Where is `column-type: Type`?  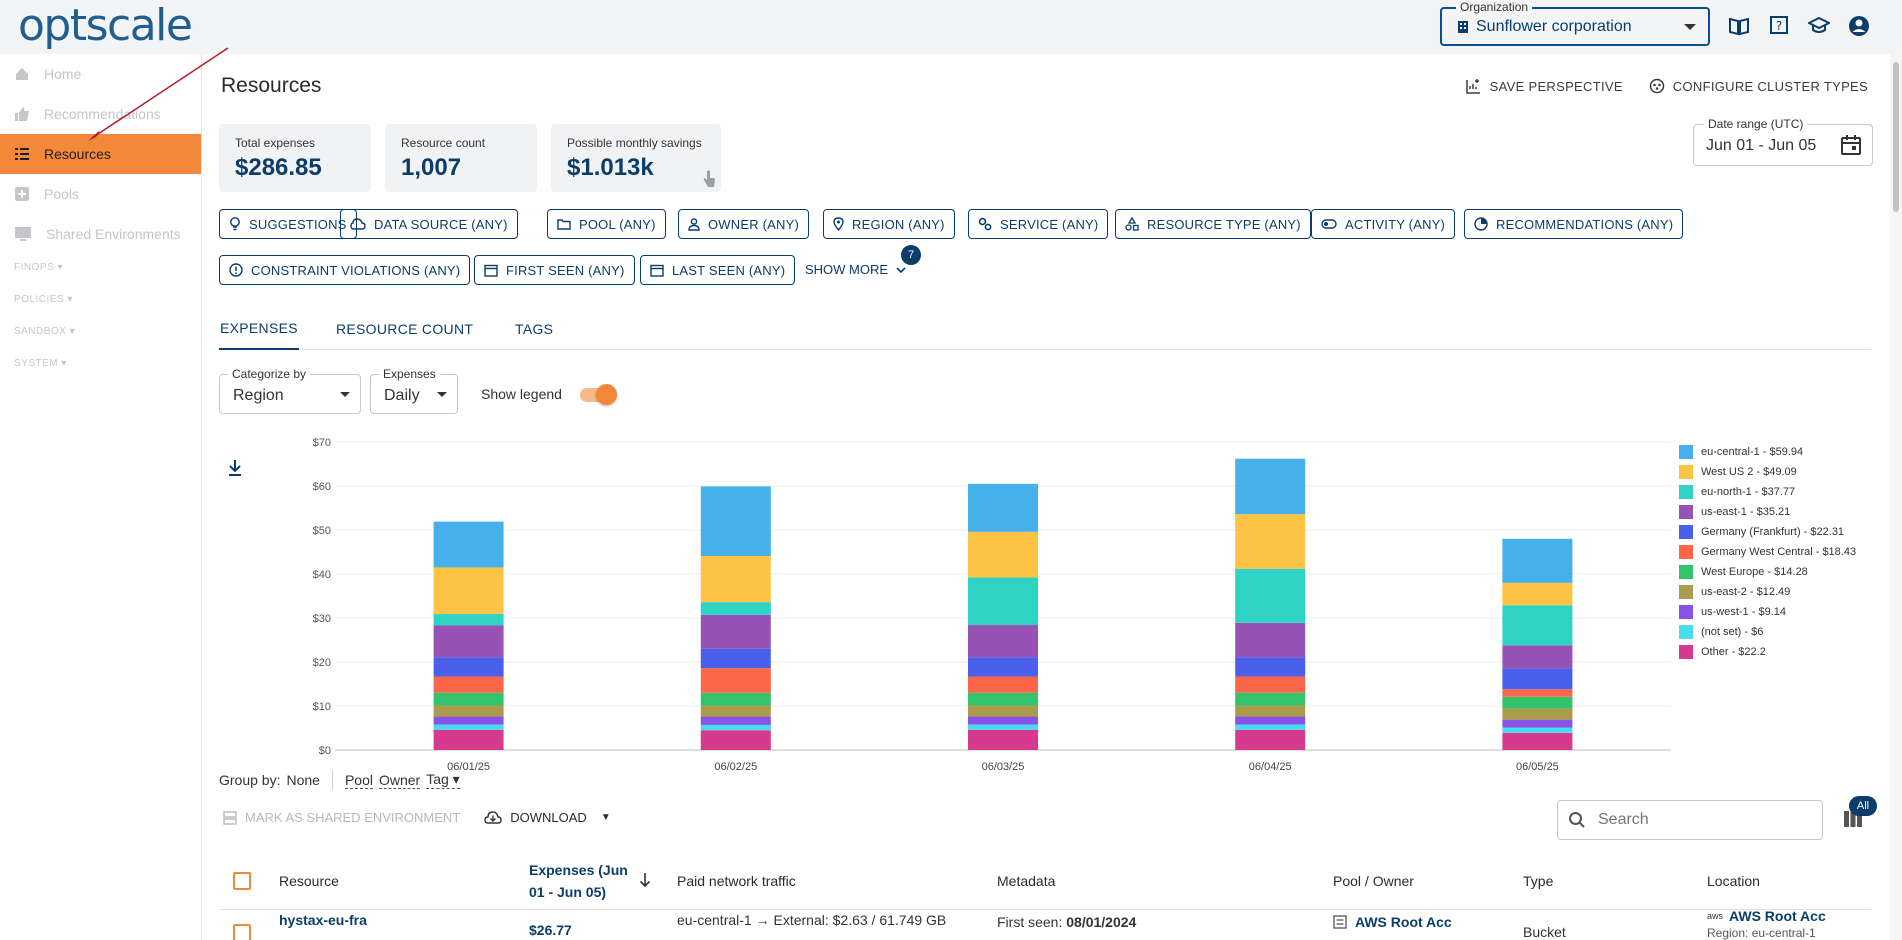 column-type: Type is located at coordinates (1538, 881).